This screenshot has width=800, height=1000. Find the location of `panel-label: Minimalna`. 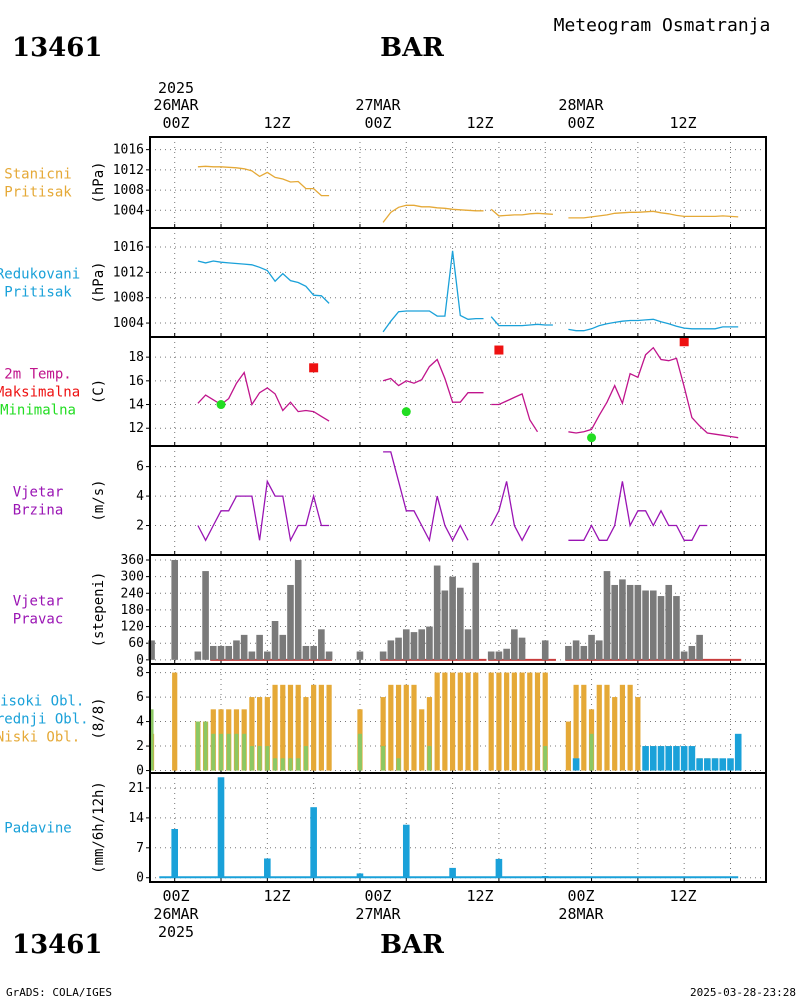

panel-label: Minimalna is located at coordinates (38, 411).